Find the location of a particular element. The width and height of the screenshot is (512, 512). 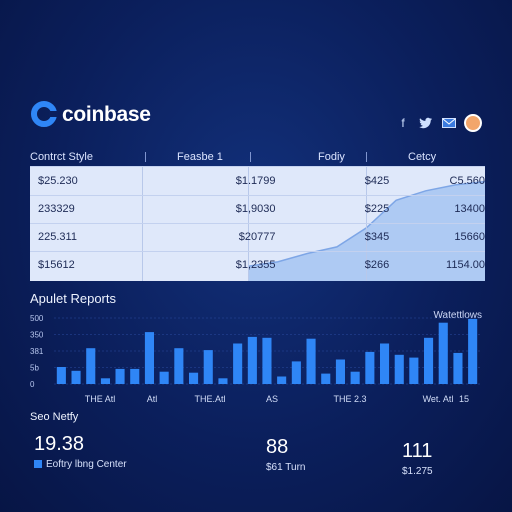

table-cell: C5.560 is located at coordinates (467, 181).